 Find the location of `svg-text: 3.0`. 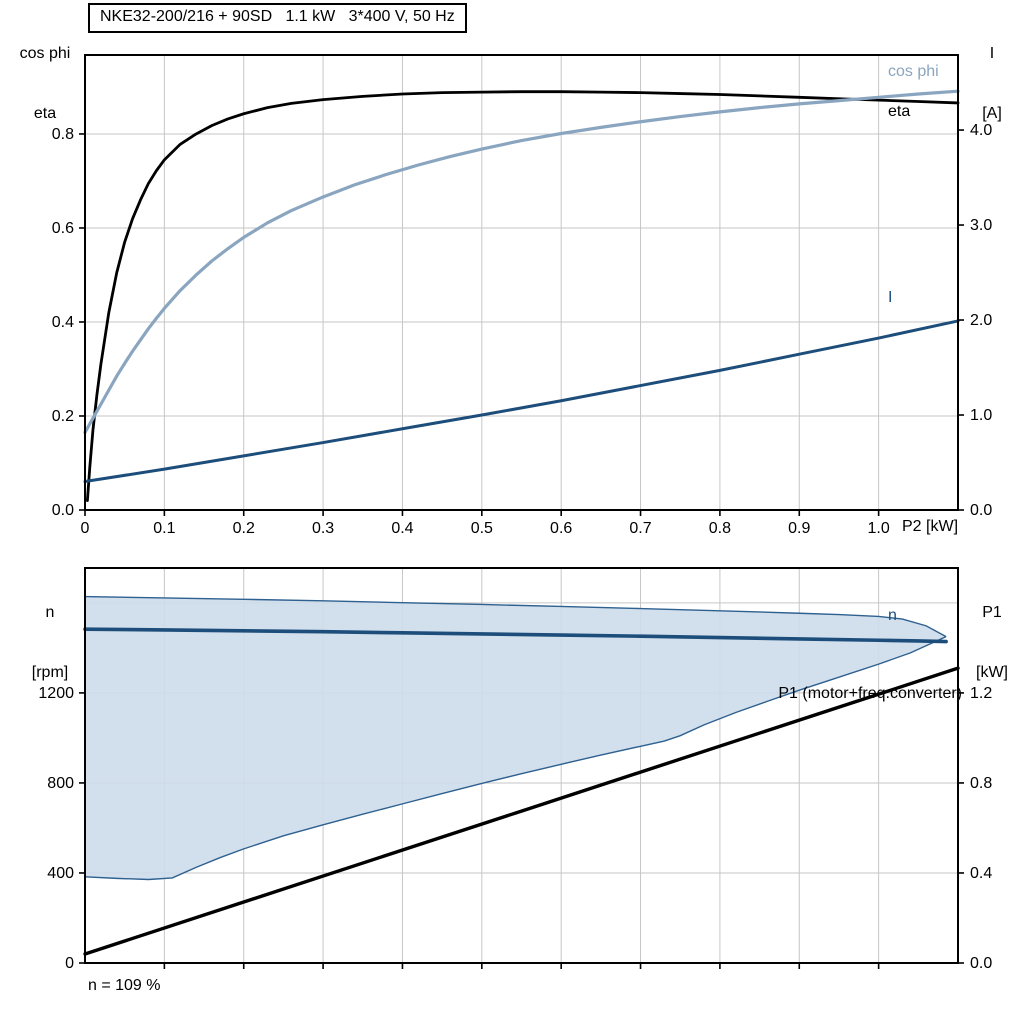

svg-text: 3.0 is located at coordinates (981, 225).